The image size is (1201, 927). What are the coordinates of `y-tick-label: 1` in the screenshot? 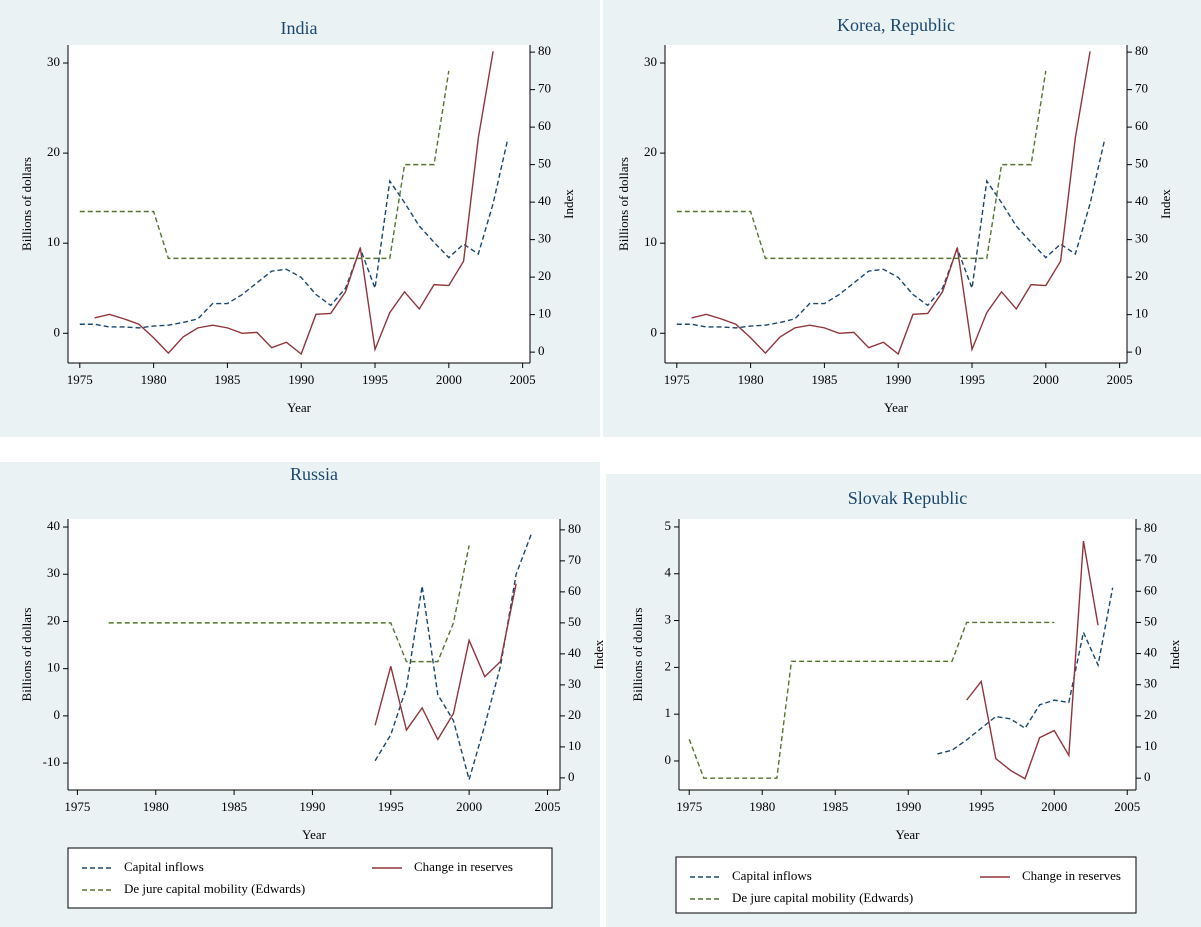 It's located at (668, 712).